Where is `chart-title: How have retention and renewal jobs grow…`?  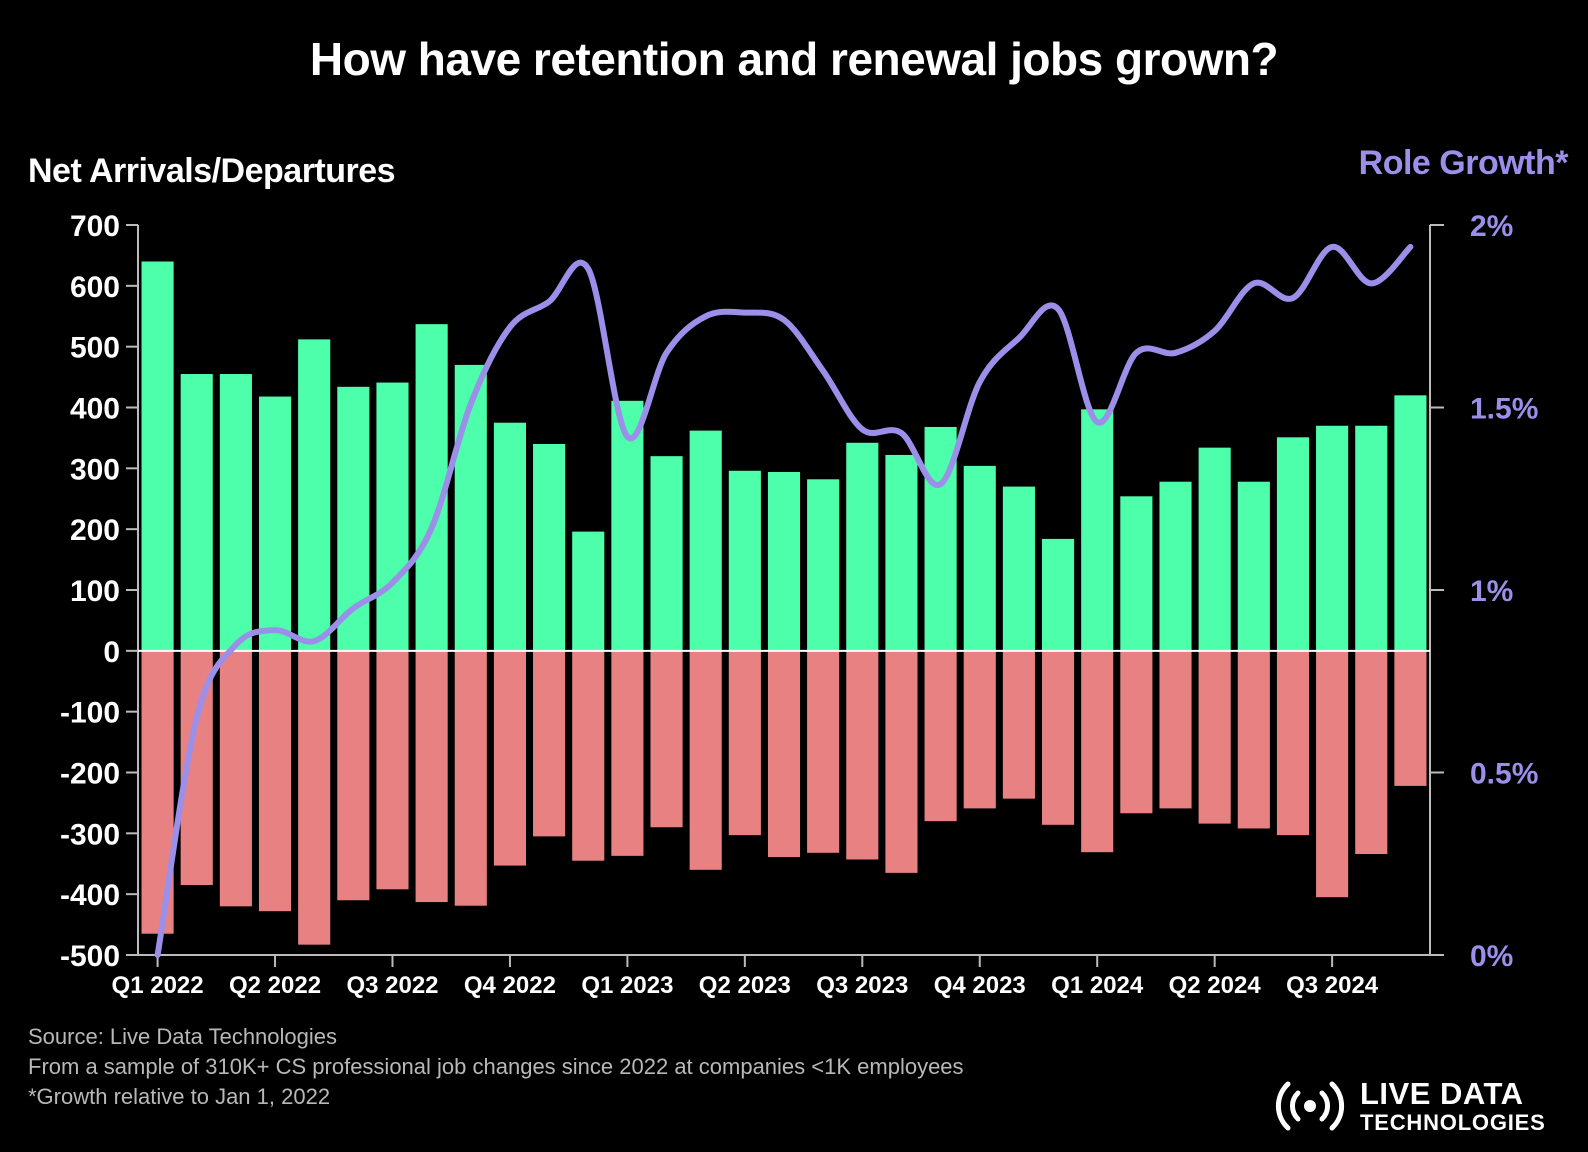 chart-title: How have retention and renewal jobs grow… is located at coordinates (794, 59).